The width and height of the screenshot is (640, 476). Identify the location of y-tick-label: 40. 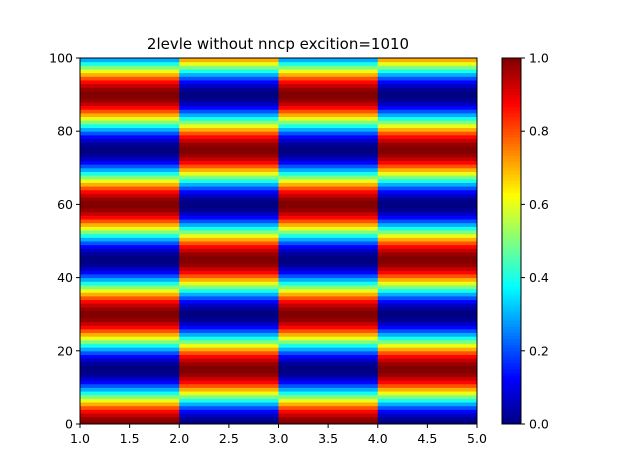
(65, 277).